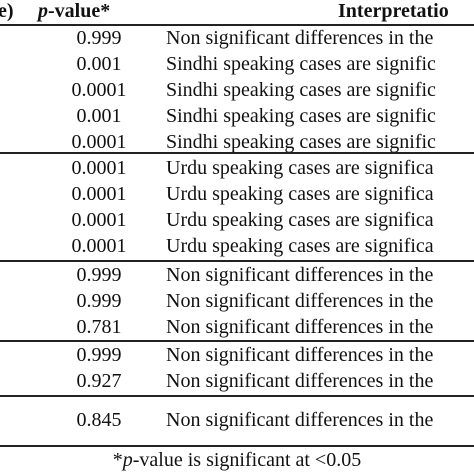 This screenshot has width=474, height=474. I want to click on table-row: 0.845 Non significant differences in the, so click(237, 420).